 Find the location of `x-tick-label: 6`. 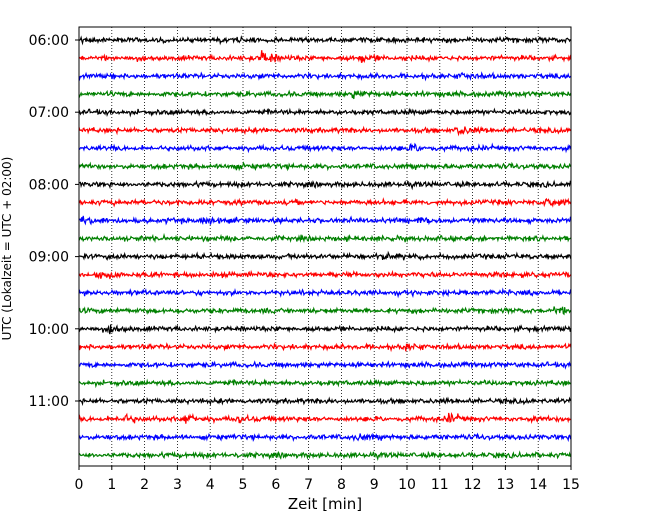

x-tick-label: 6 is located at coordinates (275, 485).